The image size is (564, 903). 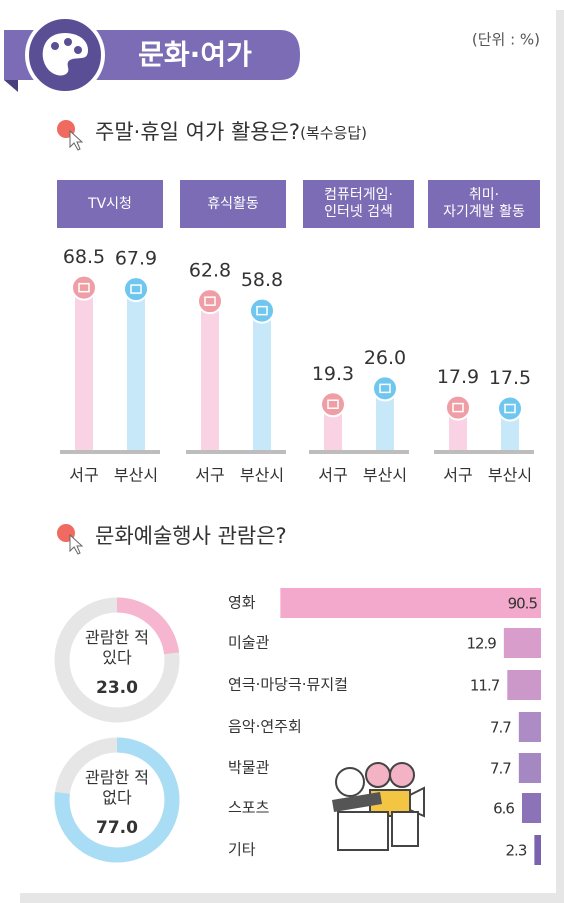 What do you see at coordinates (358, 204) in the screenshot?
I see `category-box: 컴퓨터게임· 인터넷 검색` at bounding box center [358, 204].